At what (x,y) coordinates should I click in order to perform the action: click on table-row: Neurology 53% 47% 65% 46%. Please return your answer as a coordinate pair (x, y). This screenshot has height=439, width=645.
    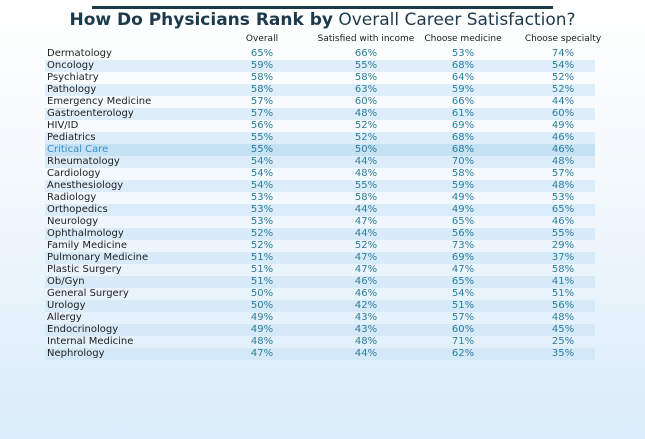
    Looking at the image, I should click on (320, 222).